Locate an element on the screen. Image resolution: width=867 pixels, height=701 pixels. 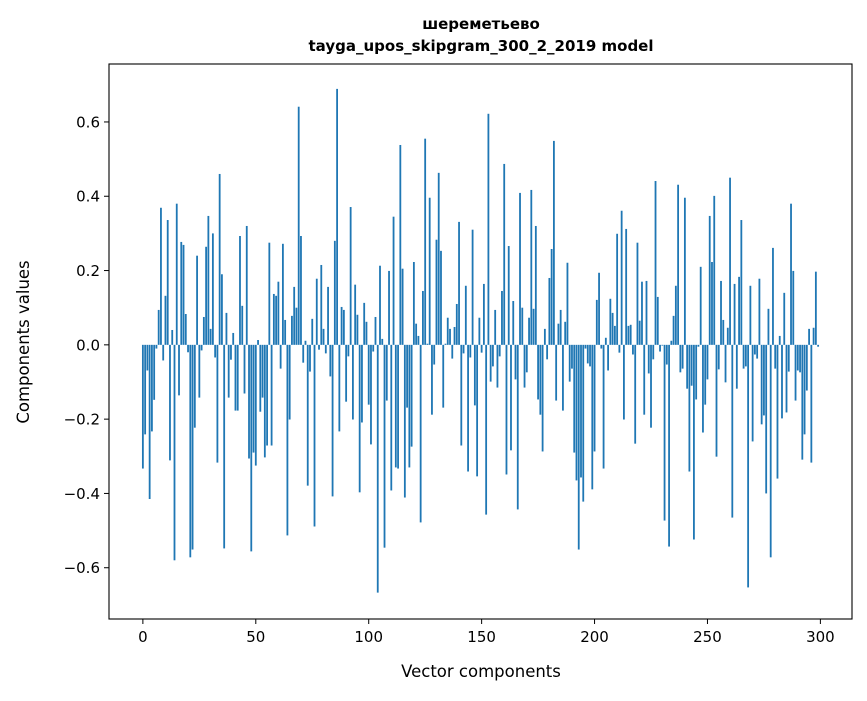
x-tick-label: 100 is located at coordinates (368, 637).